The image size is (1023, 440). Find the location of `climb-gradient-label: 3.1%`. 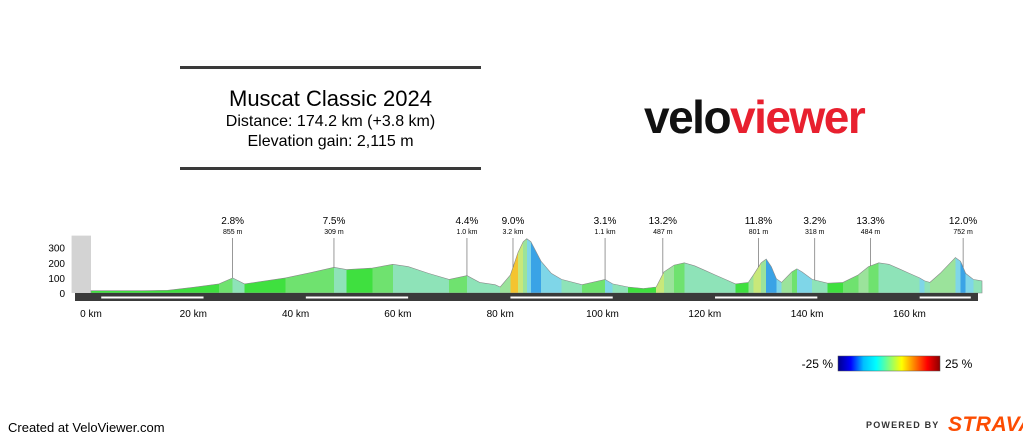

climb-gradient-label: 3.1% is located at coordinates (605, 221).